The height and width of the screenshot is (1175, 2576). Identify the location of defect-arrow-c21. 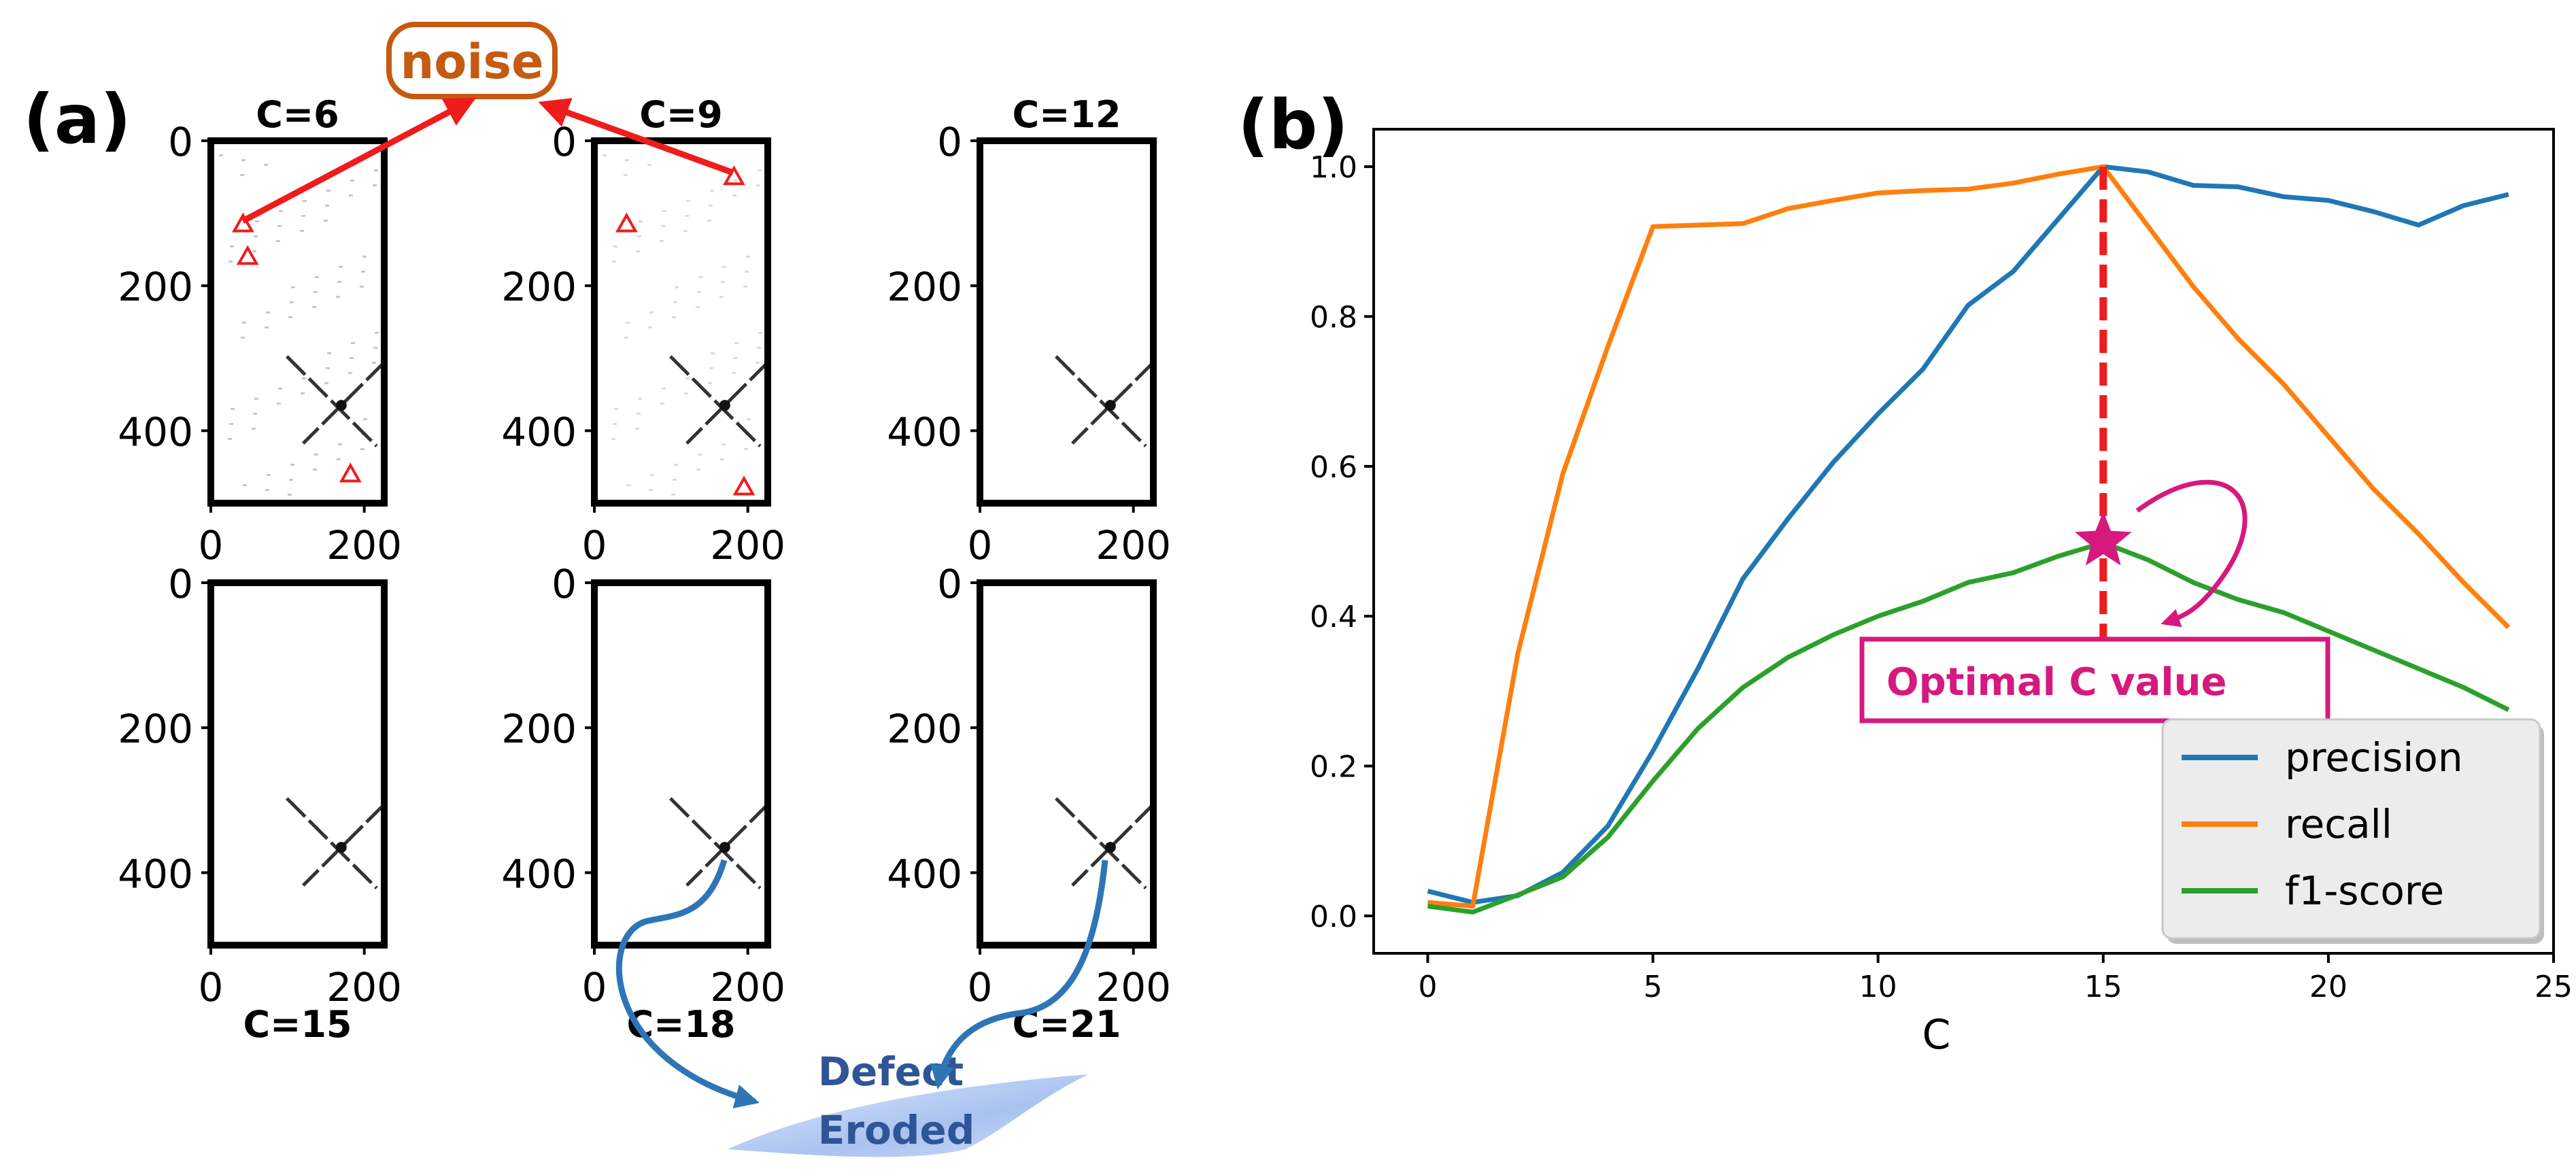
(1019, 974).